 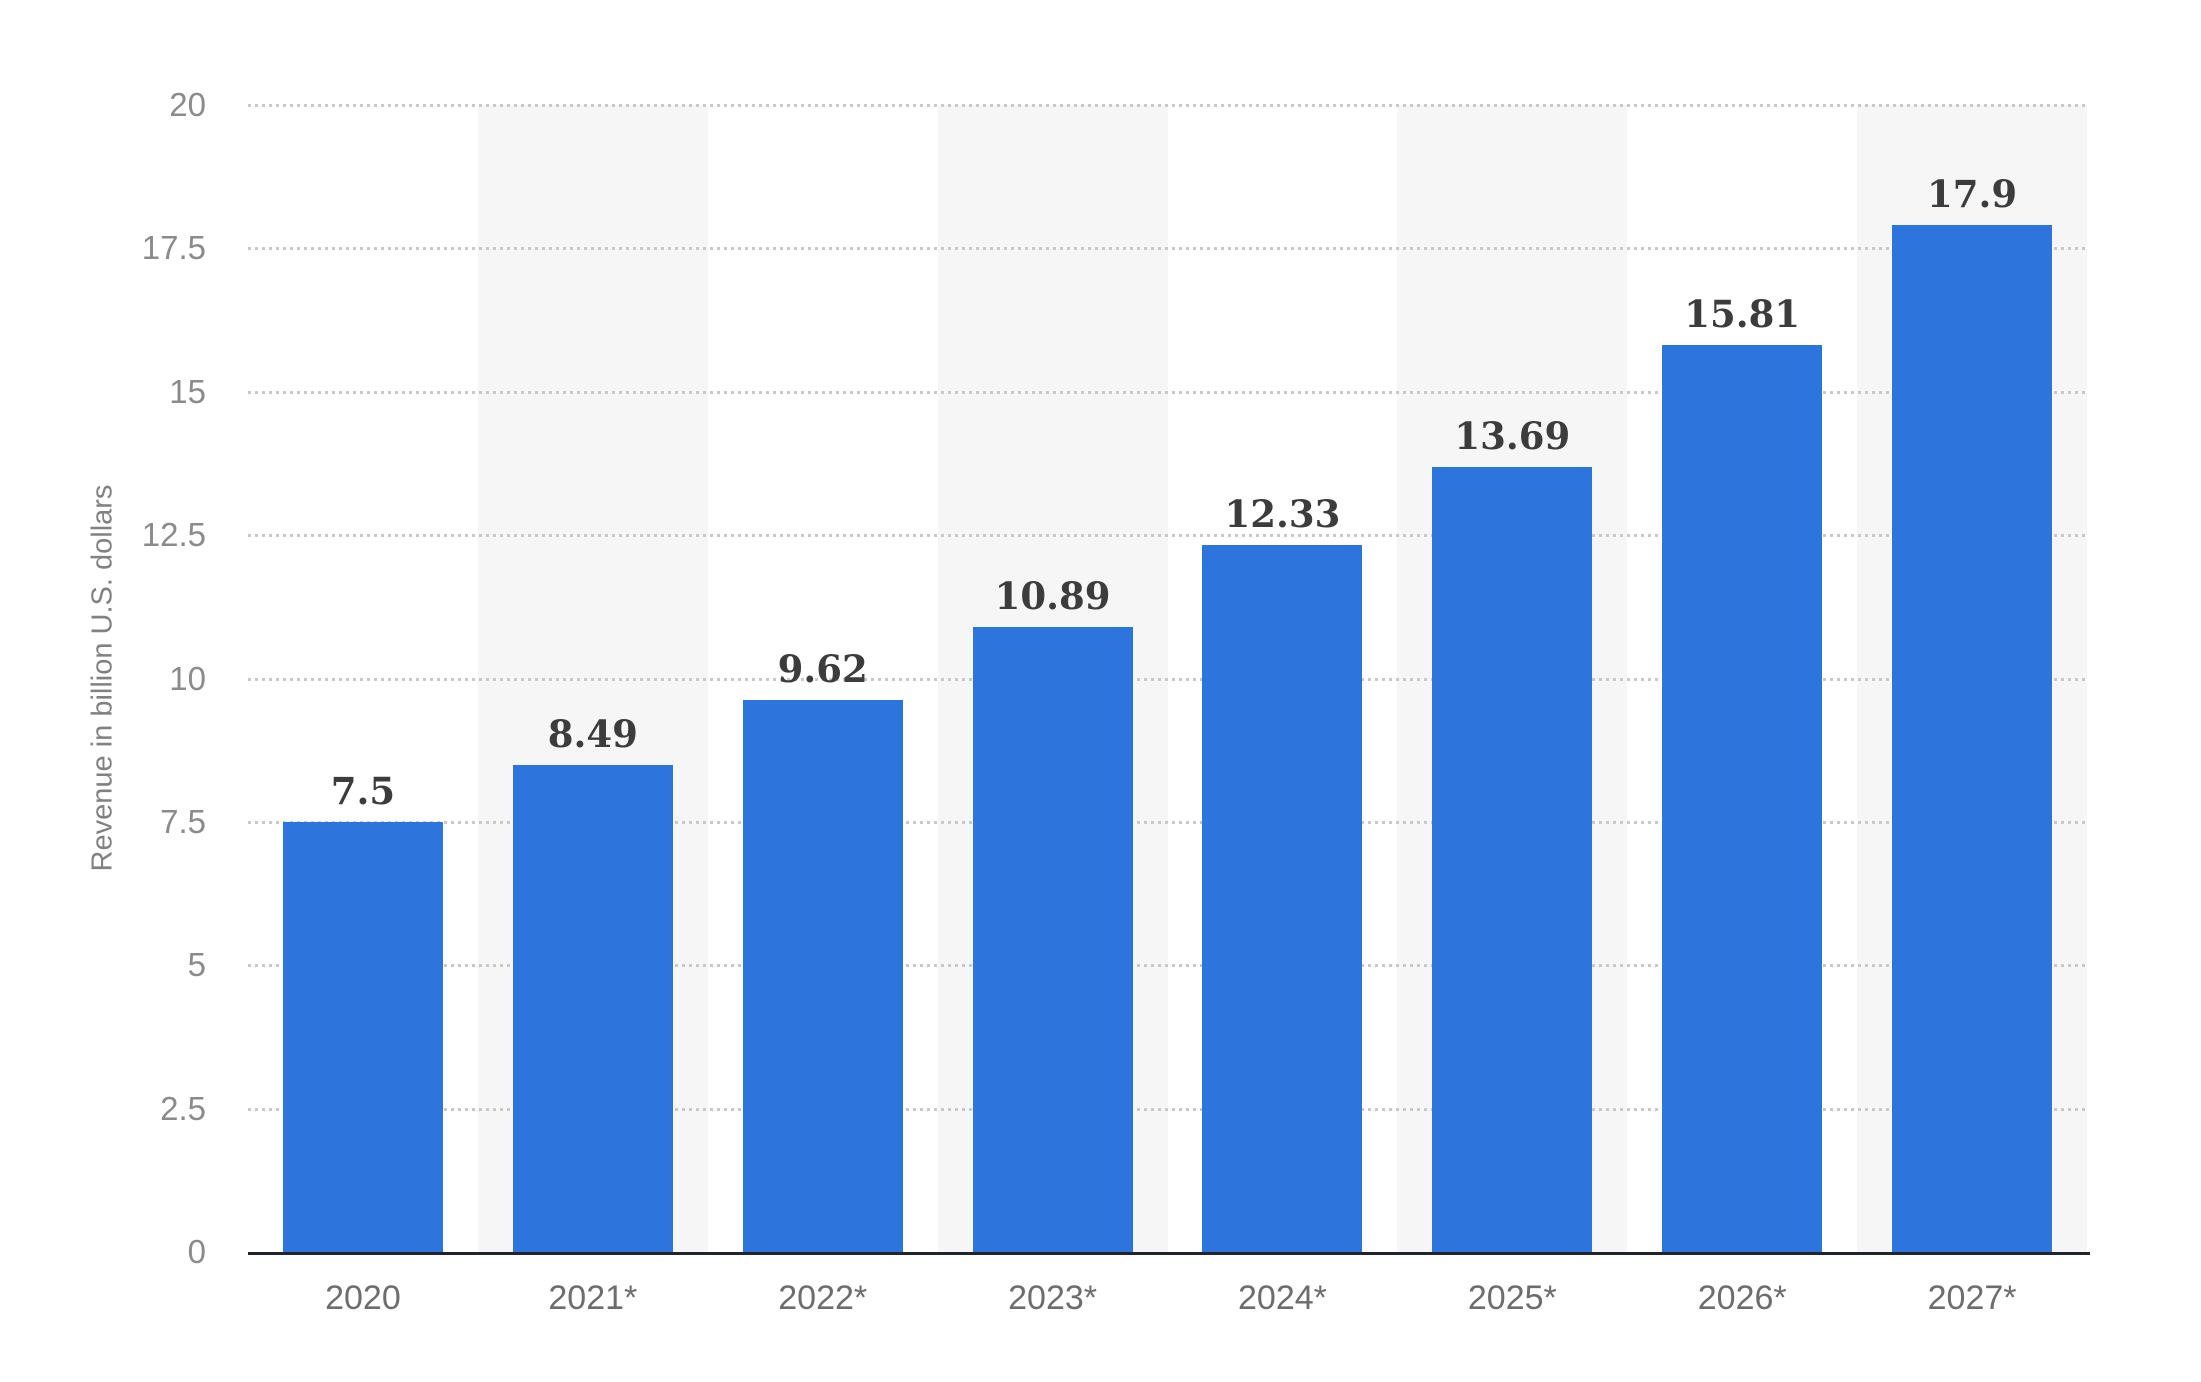 I want to click on x-tick-label: 2024*, so click(x=1282, y=1298).